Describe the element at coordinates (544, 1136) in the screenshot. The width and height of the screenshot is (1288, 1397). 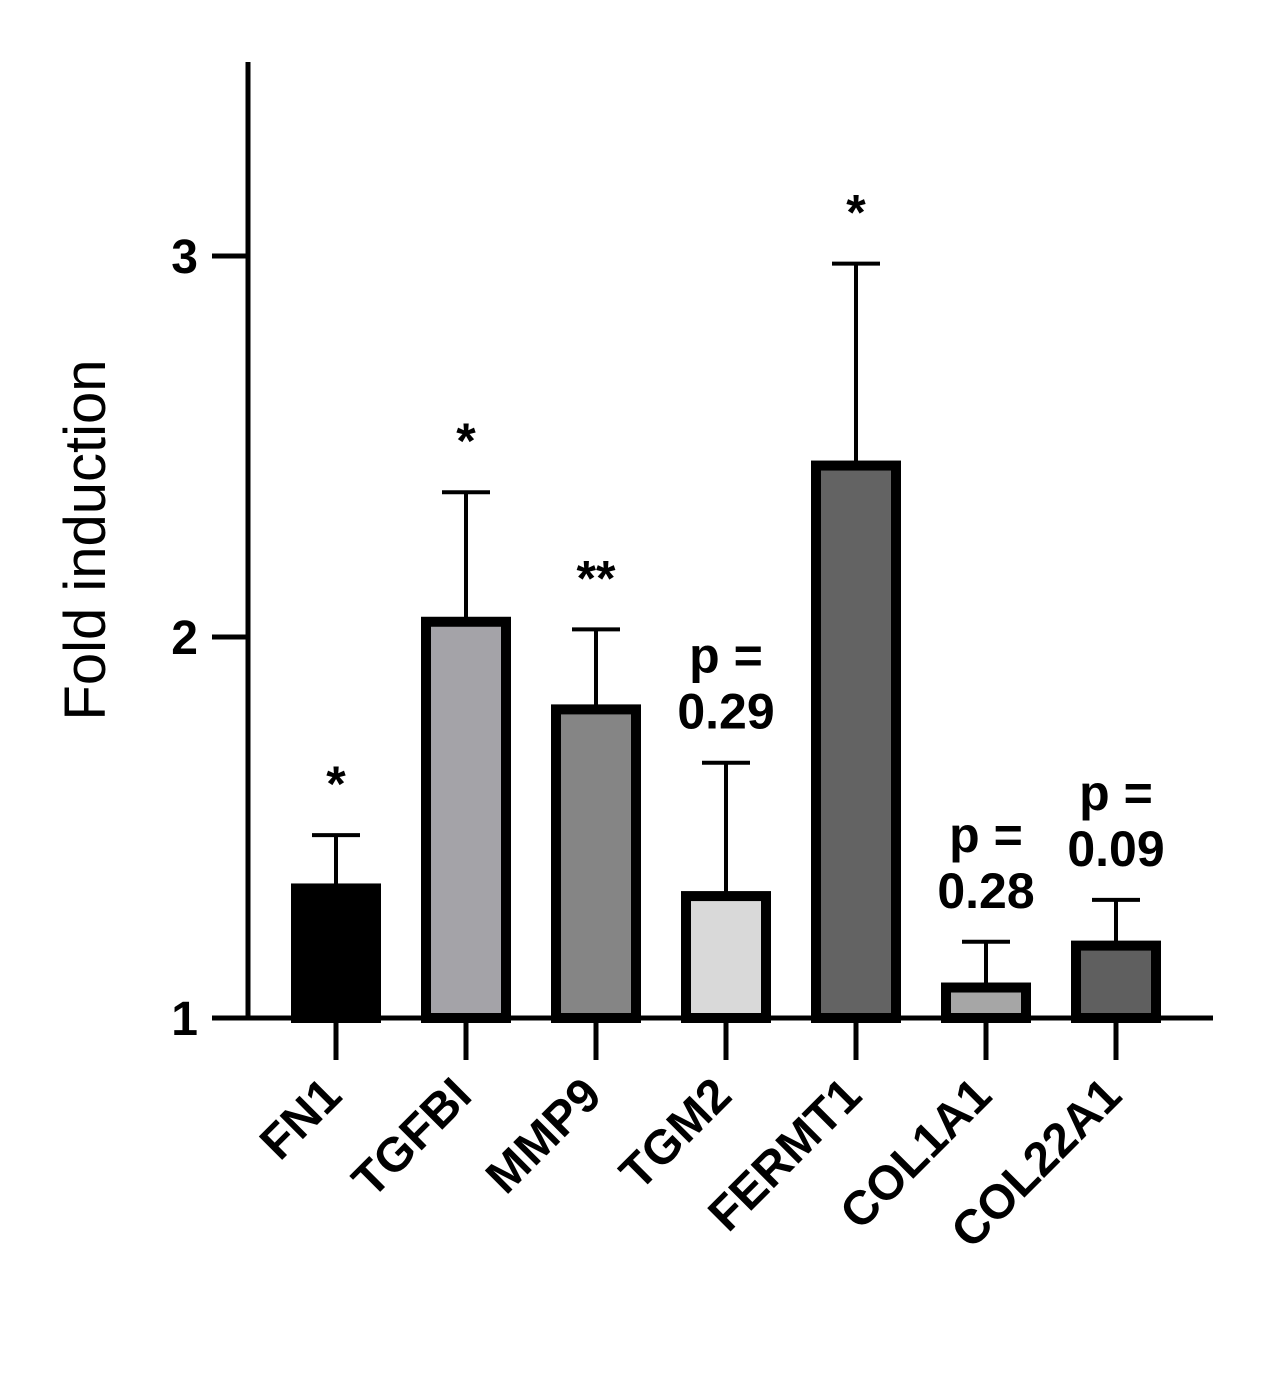
I see `x-tick-label-mmp9: MMP9` at that location.